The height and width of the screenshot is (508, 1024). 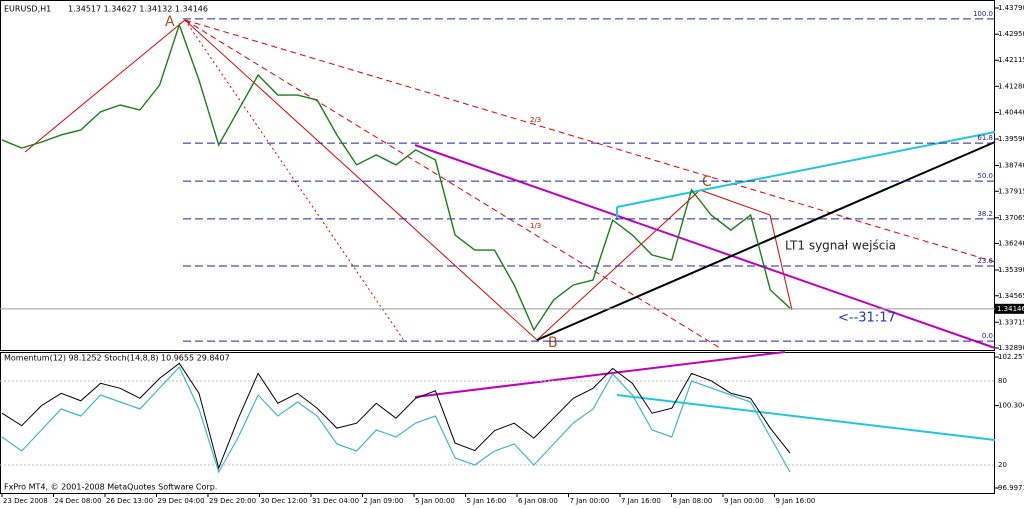 What do you see at coordinates (435, 501) in the screenshot?
I see `time-label: 5 Jan 00:00` at bounding box center [435, 501].